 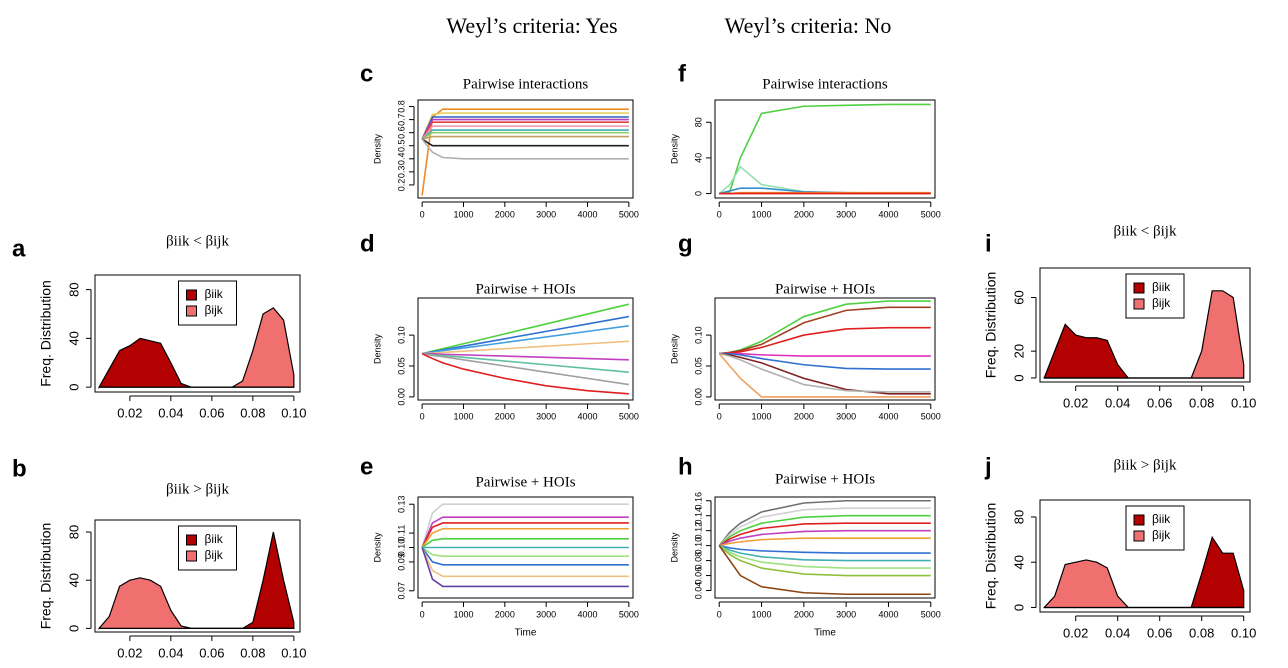 I want to click on panel-letter: f, so click(x=682, y=73).